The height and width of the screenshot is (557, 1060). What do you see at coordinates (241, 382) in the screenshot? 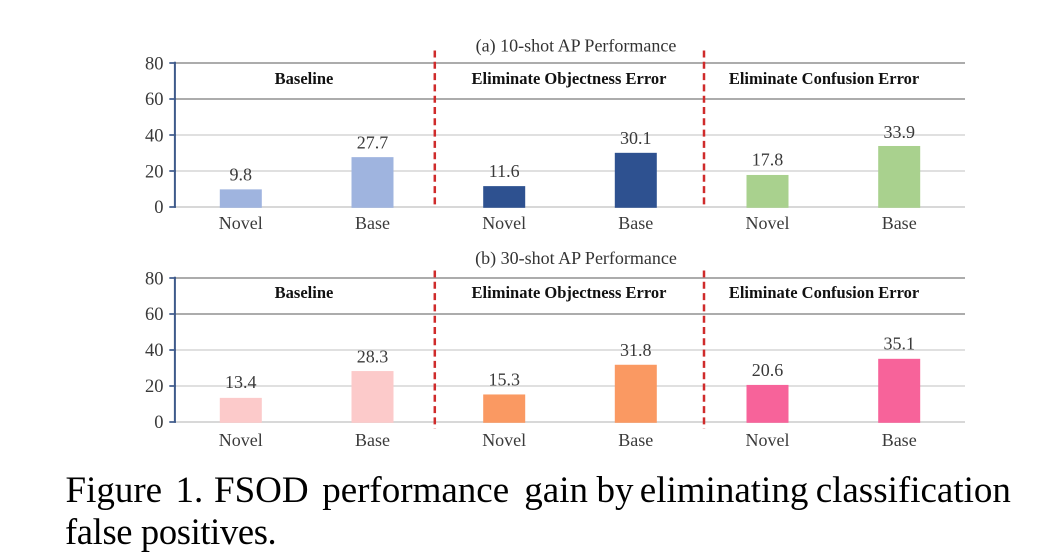
I see `svg-text: 13.4` at bounding box center [241, 382].